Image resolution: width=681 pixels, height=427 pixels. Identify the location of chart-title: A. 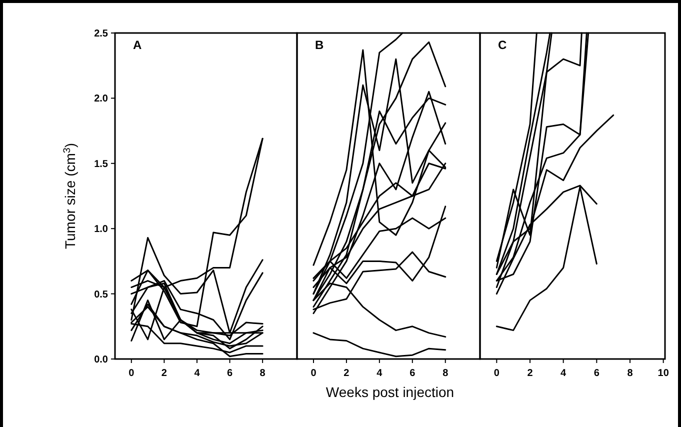
(137, 45).